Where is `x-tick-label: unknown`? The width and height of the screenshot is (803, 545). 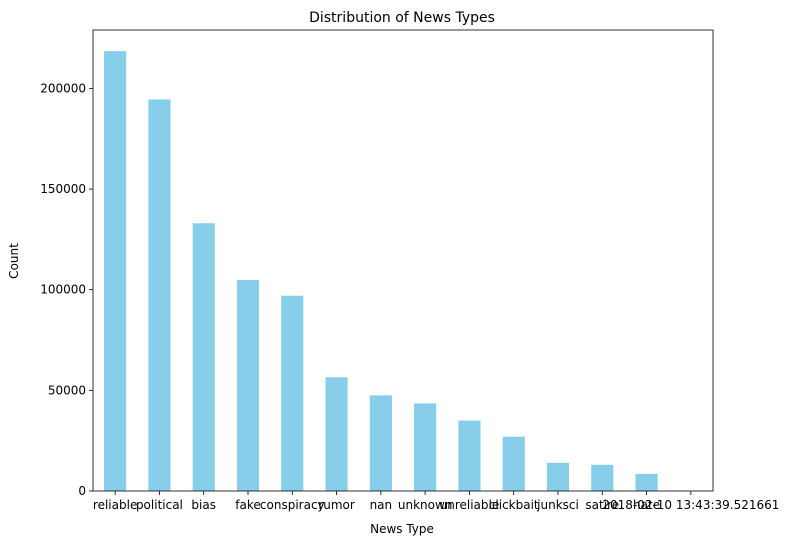
x-tick-label: unknown is located at coordinates (425, 505).